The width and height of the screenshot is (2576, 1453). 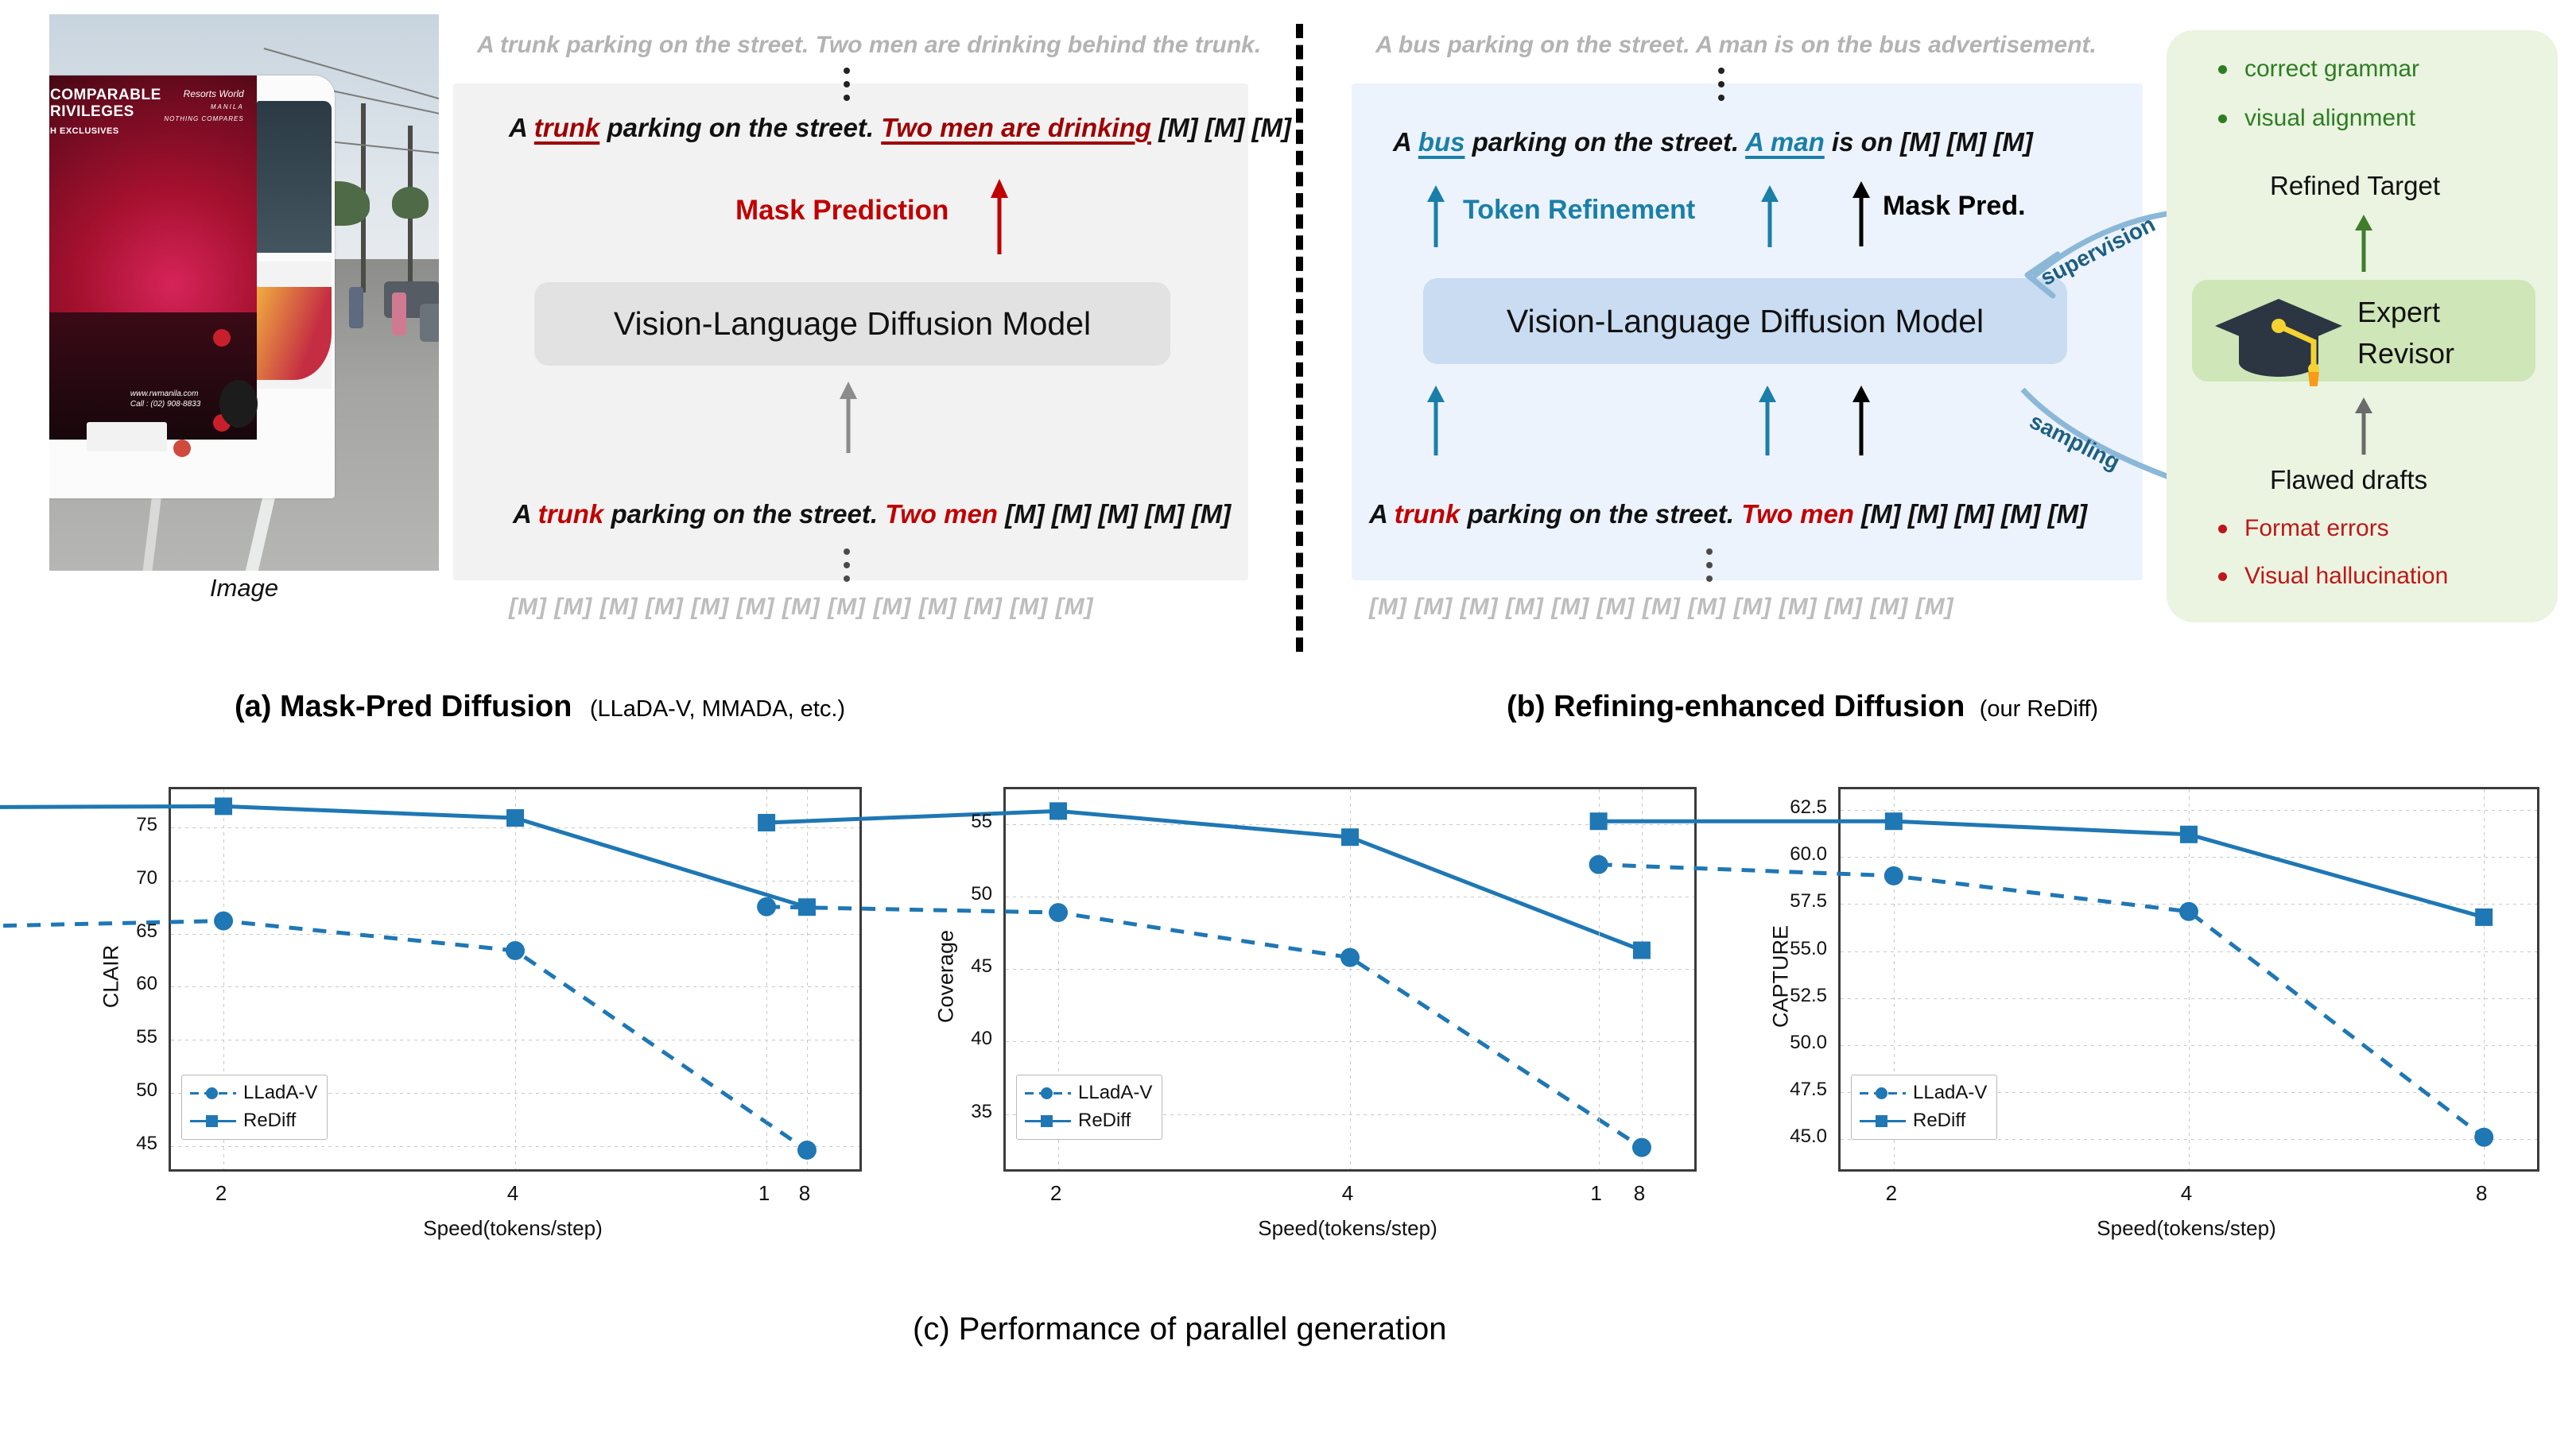 What do you see at coordinates (146, 931) in the screenshot?
I see `y-tick-label: 65` at bounding box center [146, 931].